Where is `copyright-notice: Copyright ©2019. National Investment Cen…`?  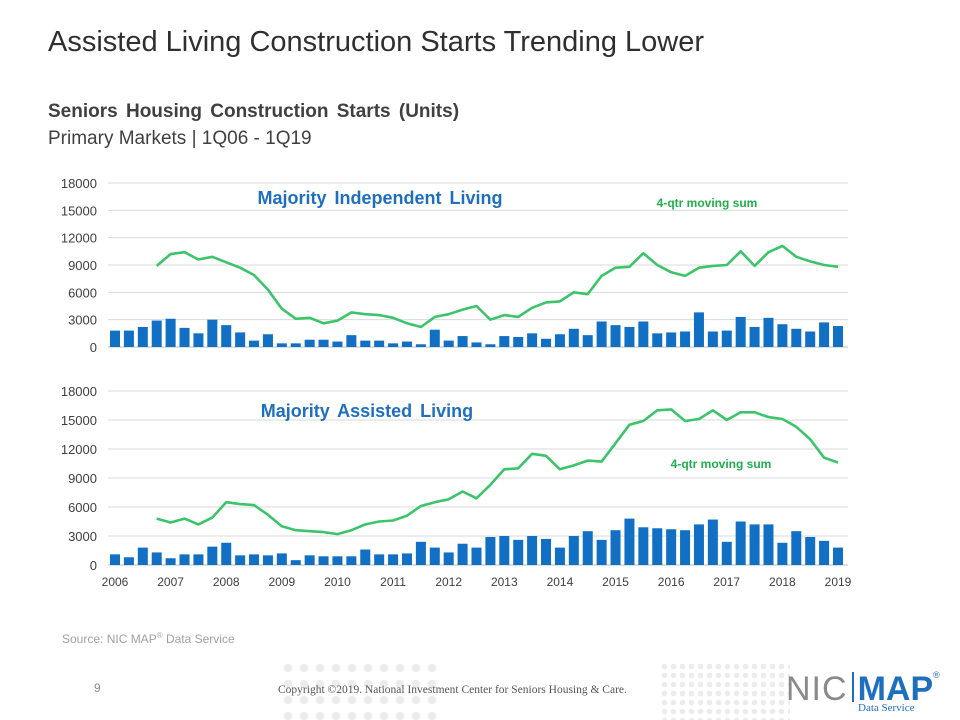
copyright-notice: Copyright ©2019. National Investment Cen… is located at coordinates (452, 690).